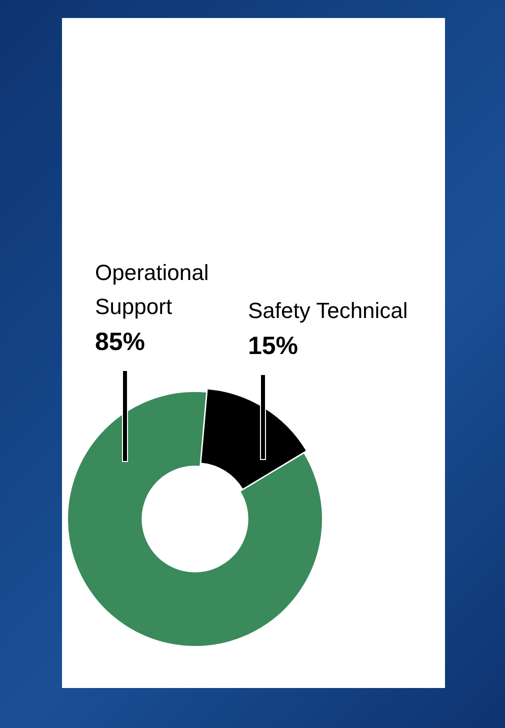  Describe the element at coordinates (152, 289) in the screenshot. I see `slice-label: Operational Support` at that location.